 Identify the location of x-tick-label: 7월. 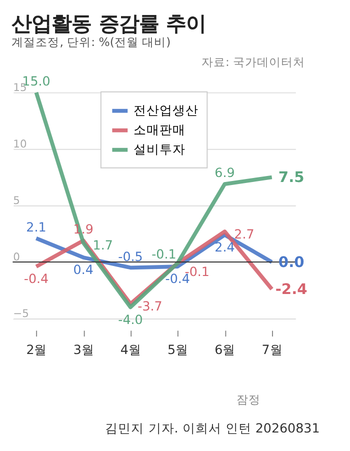
(272, 350).